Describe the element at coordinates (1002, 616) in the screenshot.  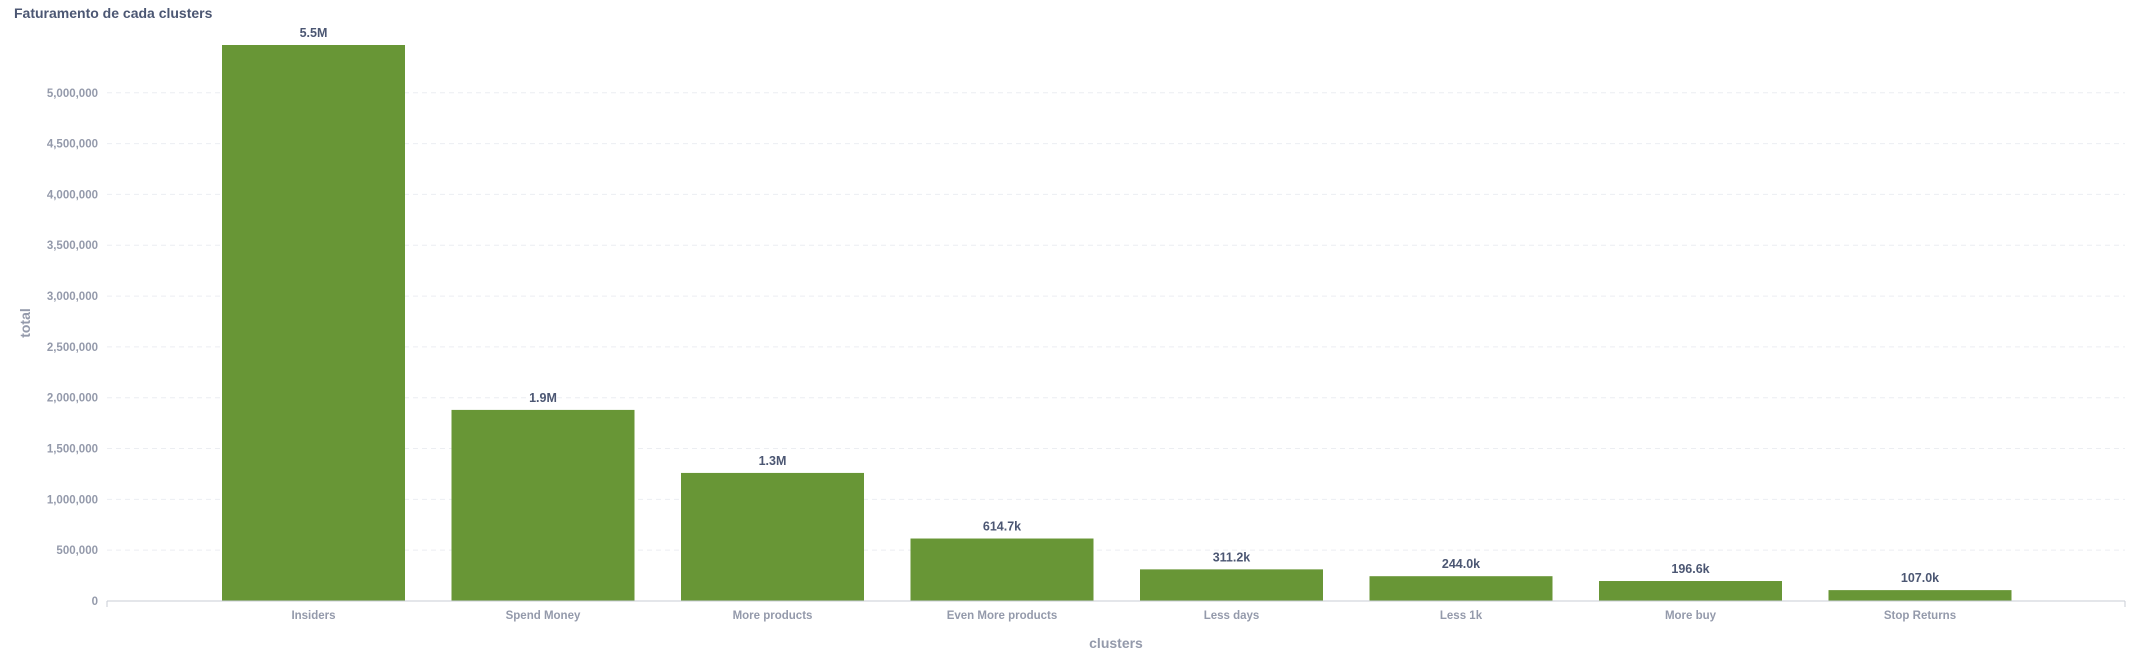
I see `x-tick-label: Even More products` at that location.